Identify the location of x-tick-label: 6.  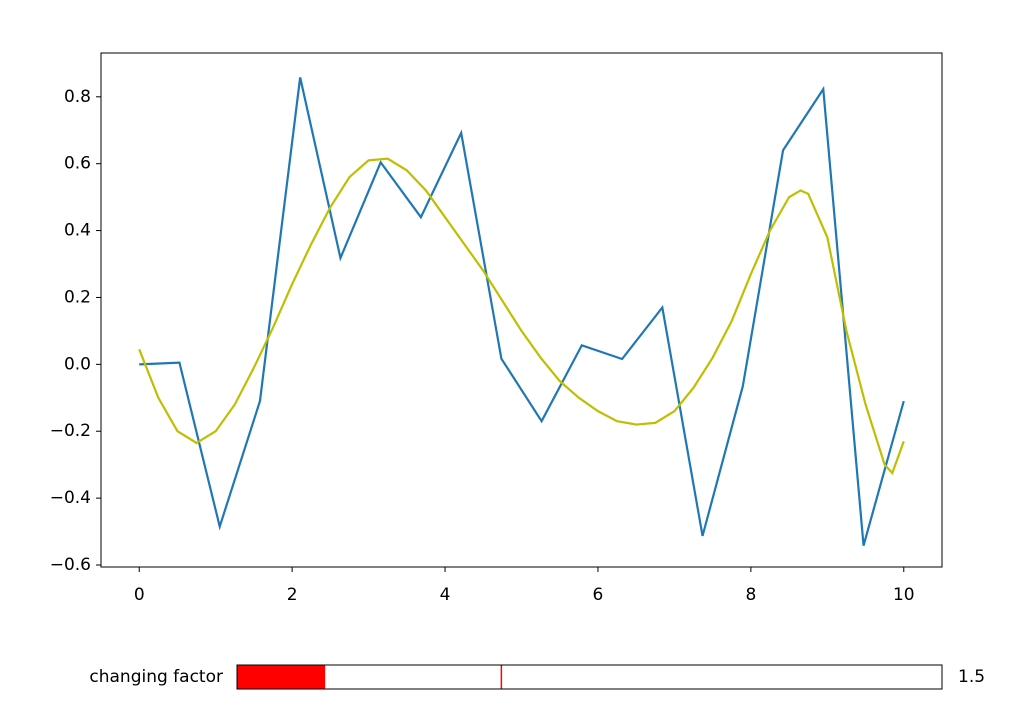
(598, 595).